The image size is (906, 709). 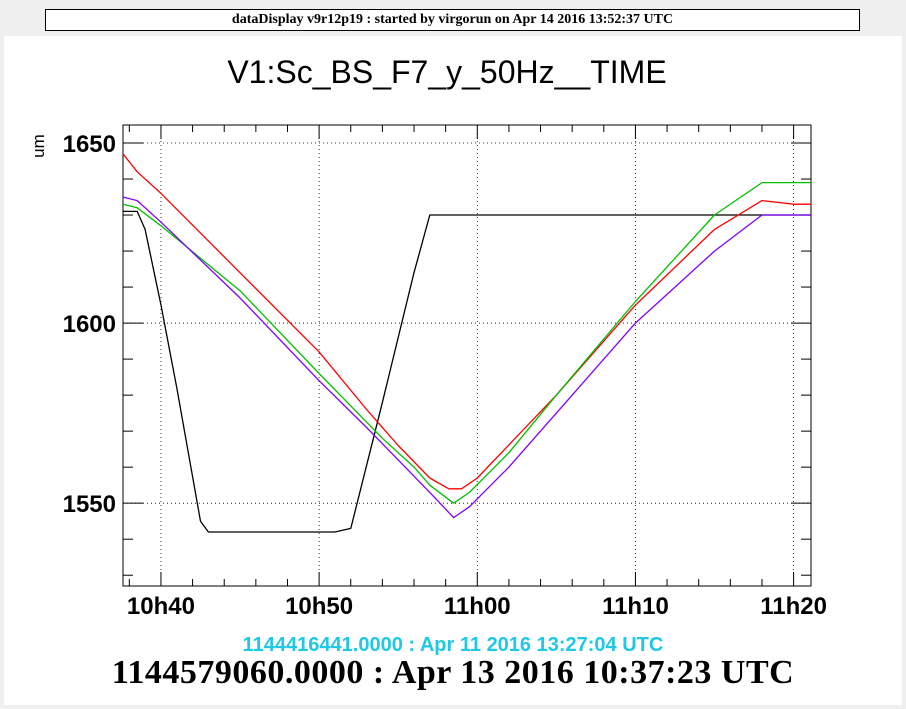 What do you see at coordinates (477, 606) in the screenshot?
I see `x-tick-label: 11h00` at bounding box center [477, 606].